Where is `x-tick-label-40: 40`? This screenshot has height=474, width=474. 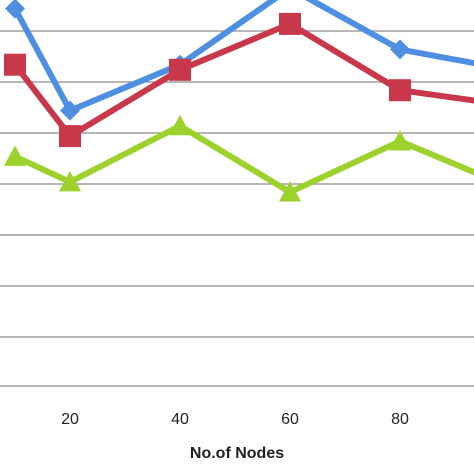 x-tick-label-40: 40 is located at coordinates (180, 419).